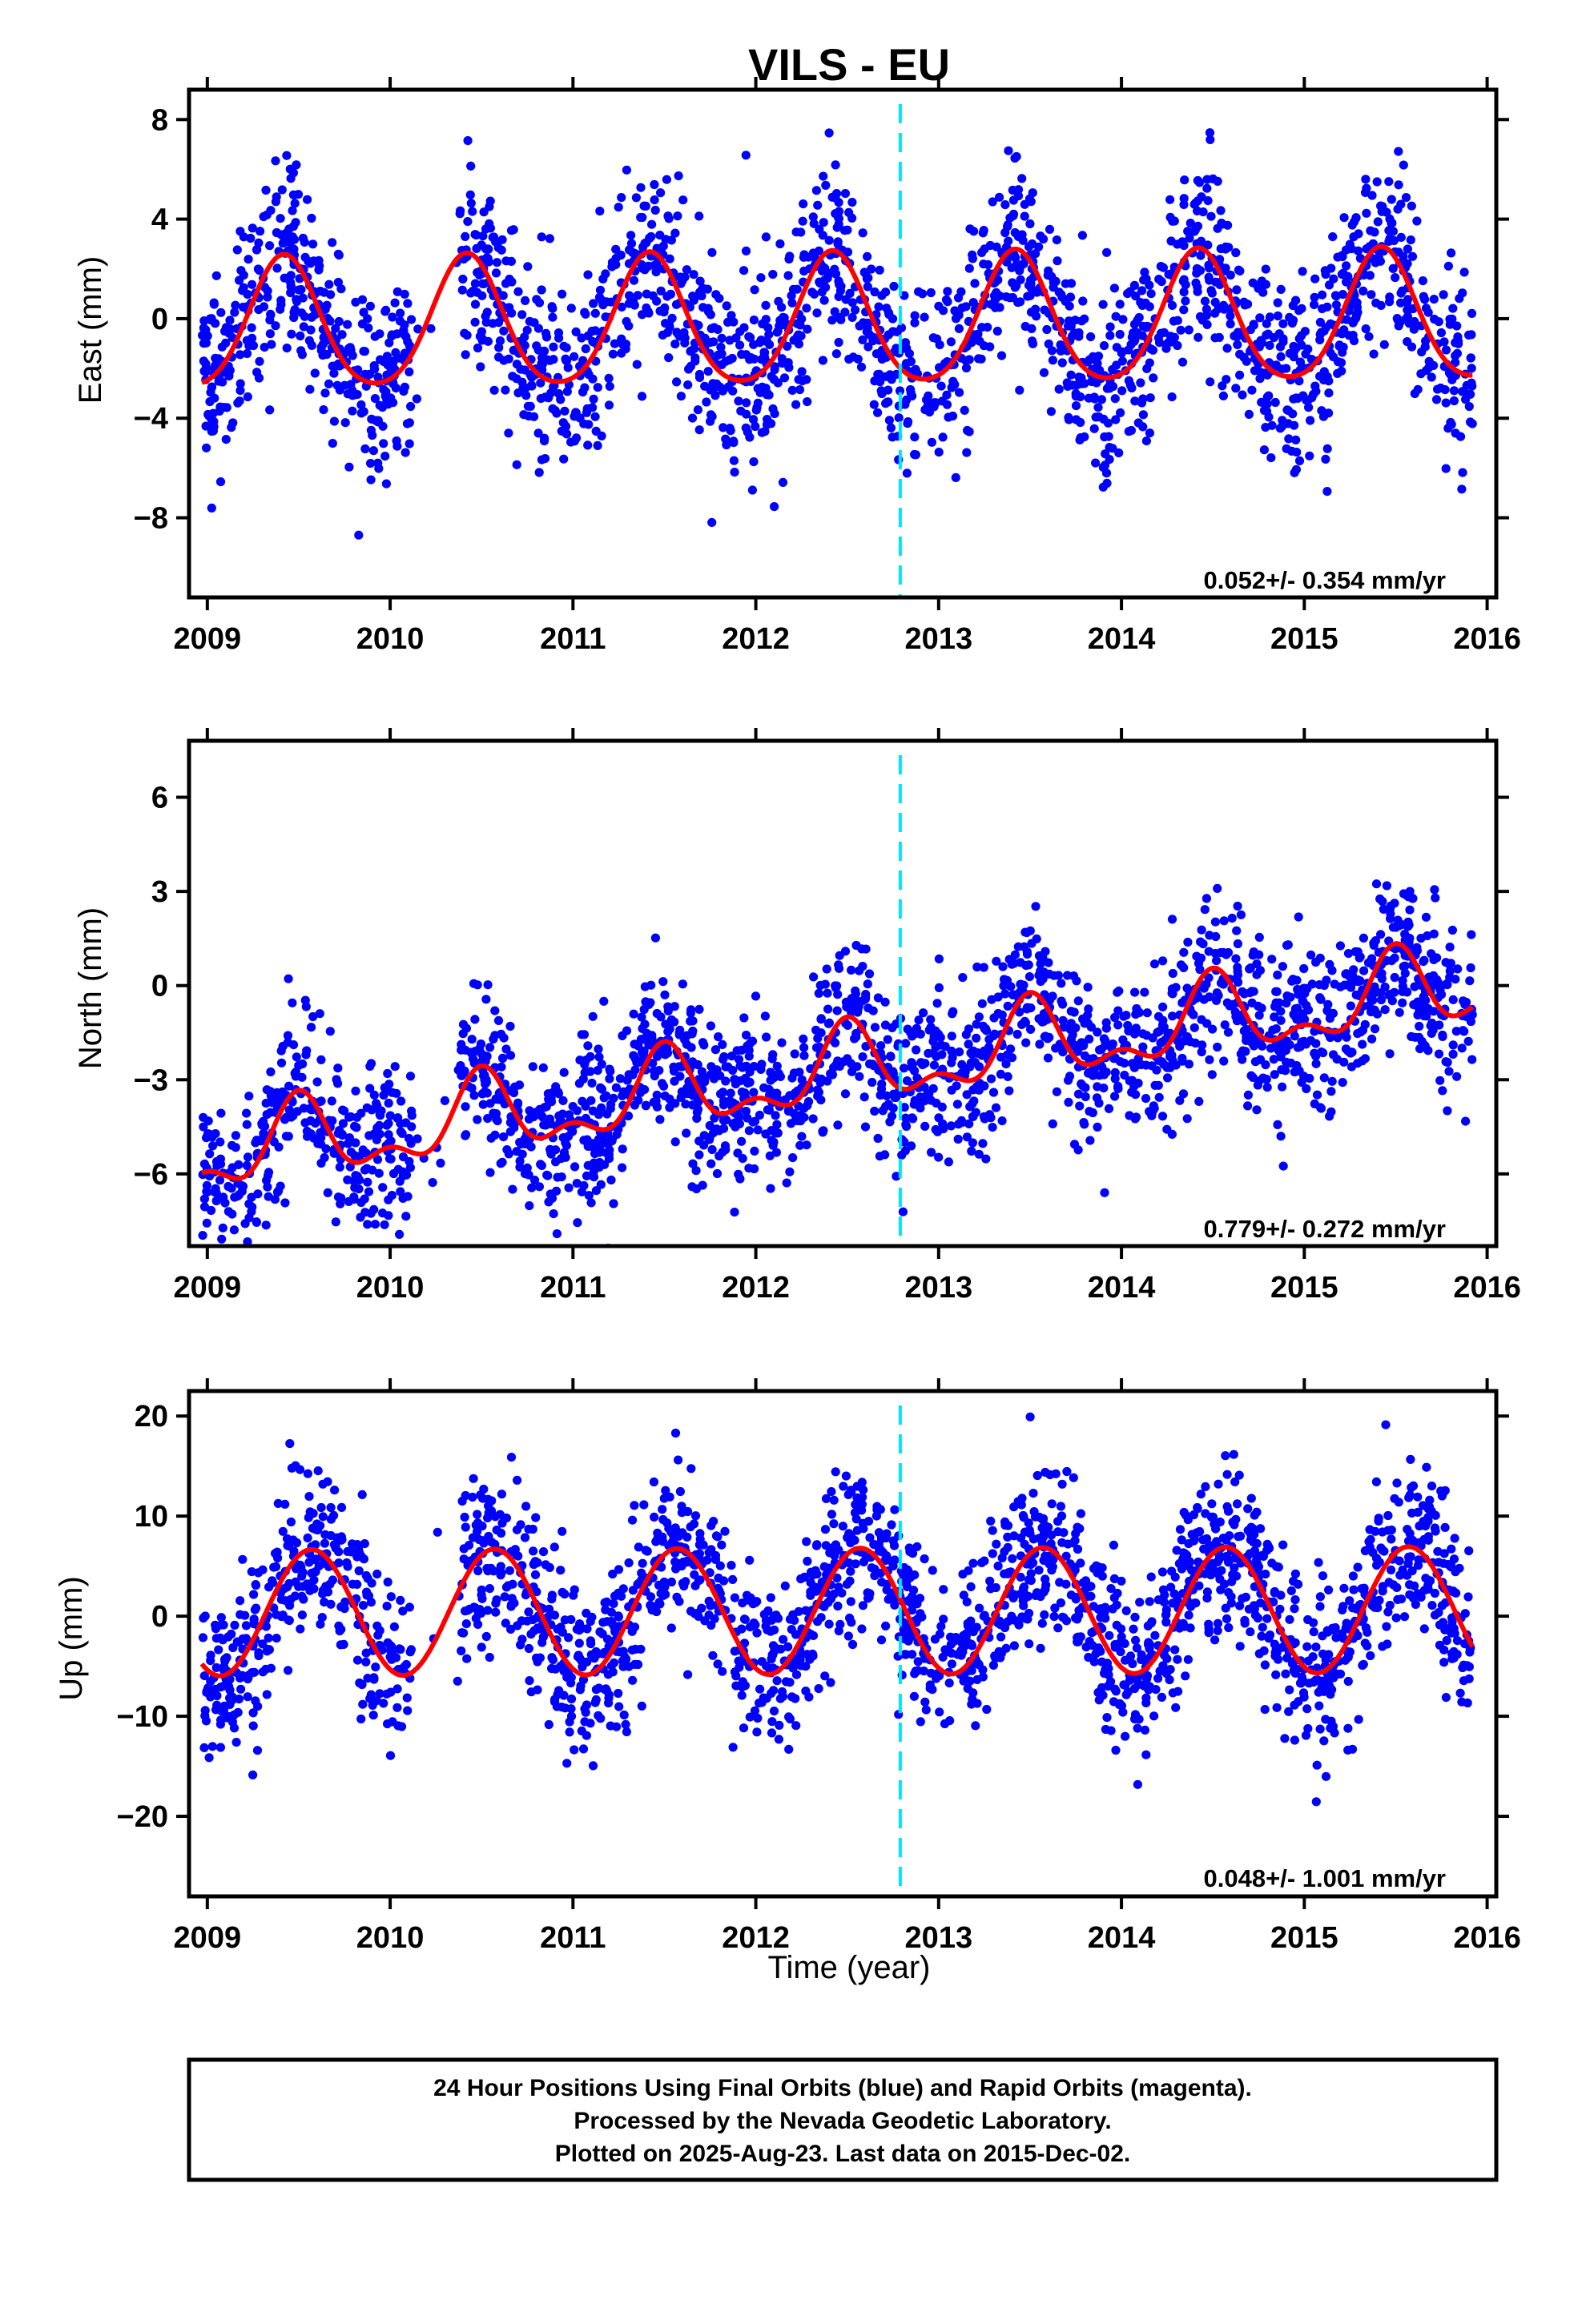 Image resolution: width=1594 pixels, height=2324 pixels. What do you see at coordinates (836, 314) in the screenshot?
I see `east-fit-line` at bounding box center [836, 314].